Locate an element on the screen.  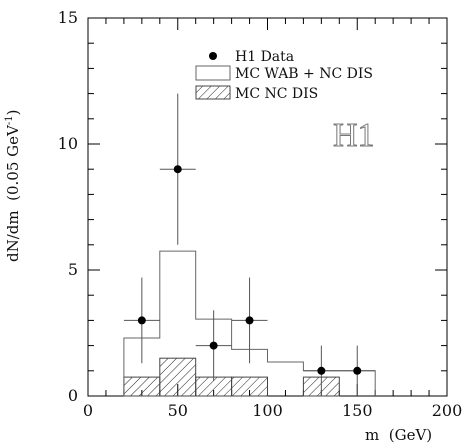
y-axis-label-main: dN/dm (0.05 GeV is located at coordinates (13, 193).